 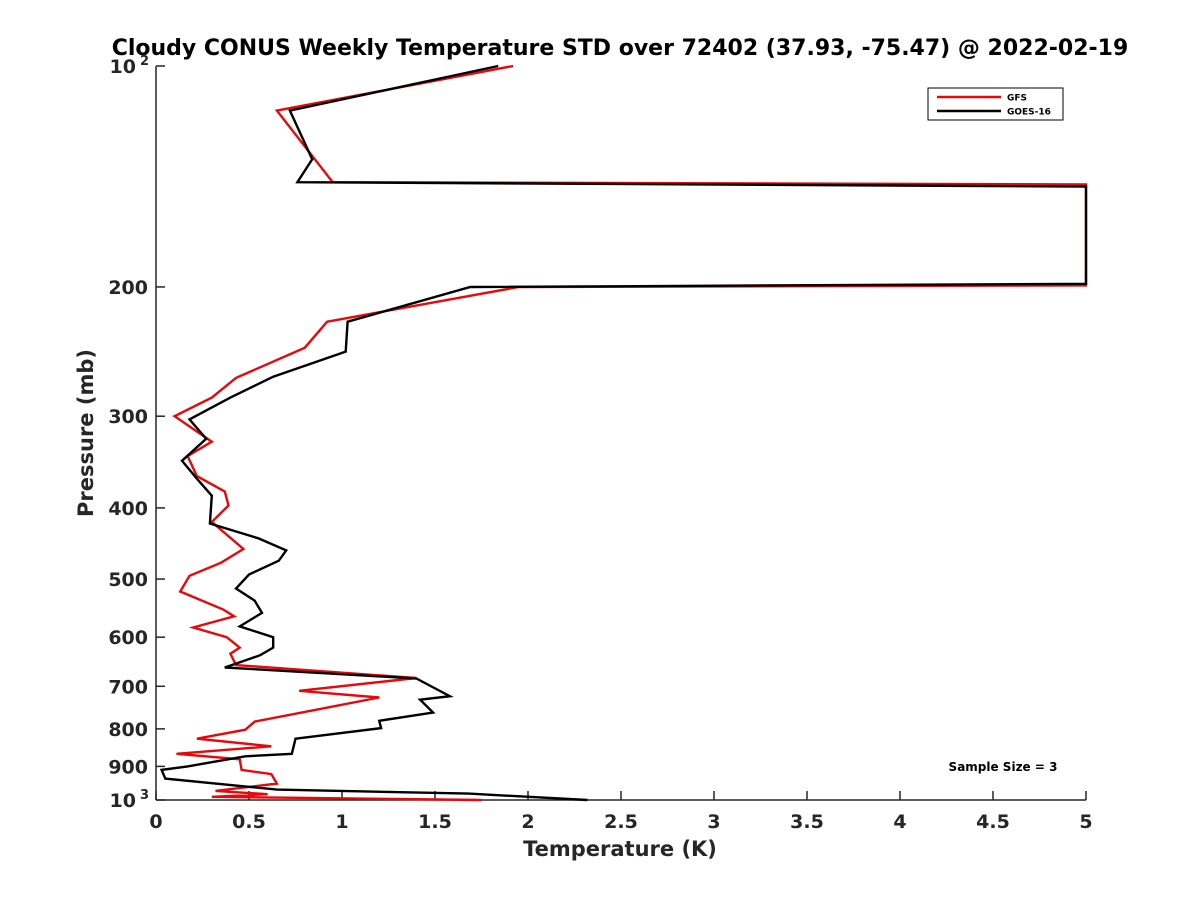 What do you see at coordinates (128, 767) in the screenshot?
I see `y-tick-label: 900` at bounding box center [128, 767].